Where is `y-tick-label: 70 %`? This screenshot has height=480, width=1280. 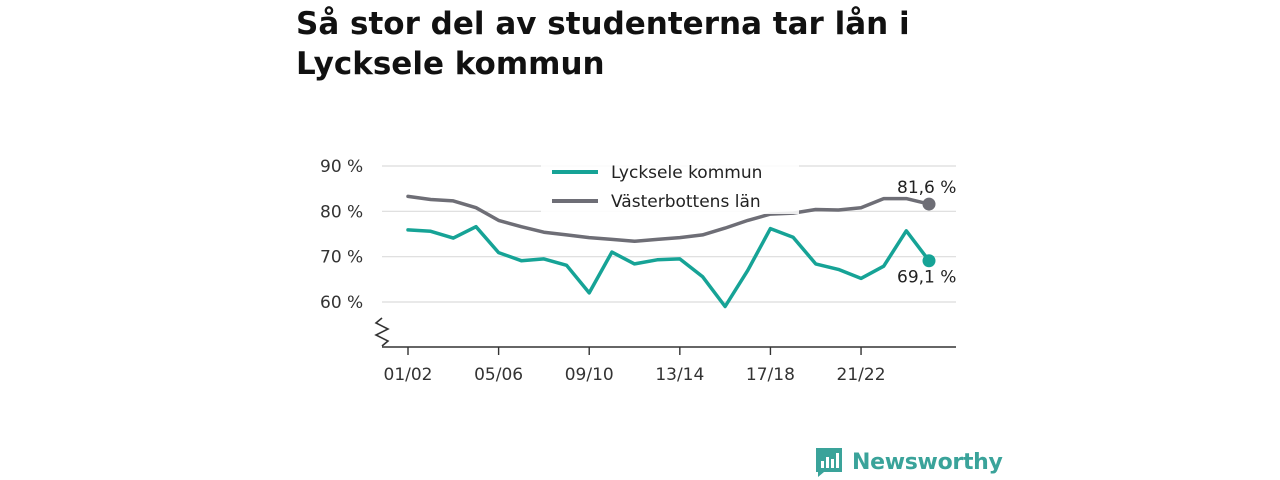
y-tick-label: 70 % is located at coordinates (341, 258).